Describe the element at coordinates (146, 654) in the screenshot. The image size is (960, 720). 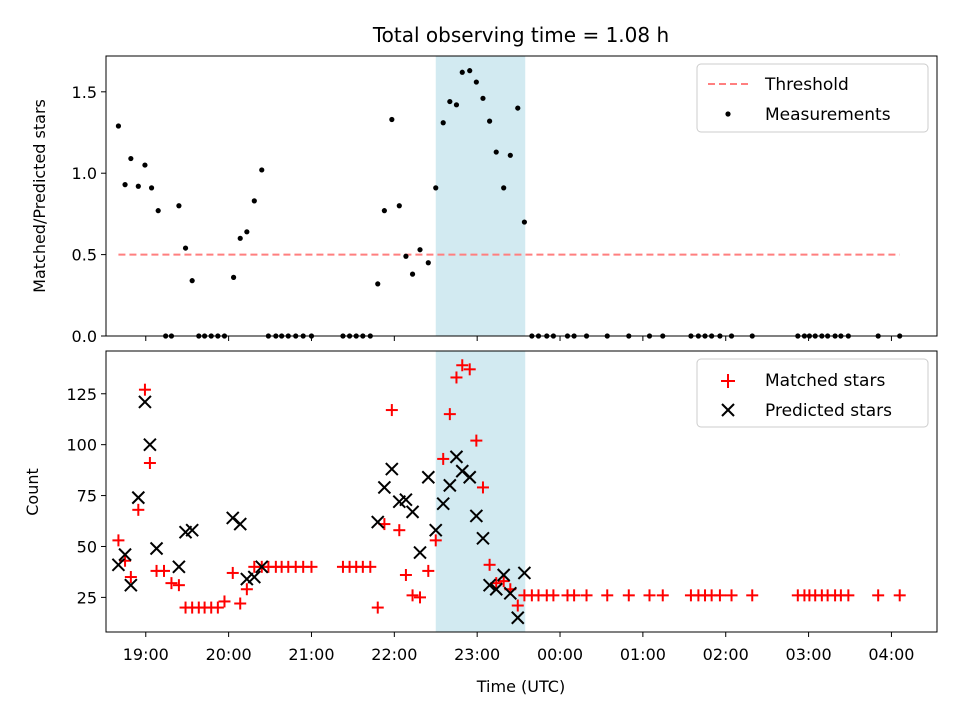
I see `x-tick-label: 19:00` at that location.